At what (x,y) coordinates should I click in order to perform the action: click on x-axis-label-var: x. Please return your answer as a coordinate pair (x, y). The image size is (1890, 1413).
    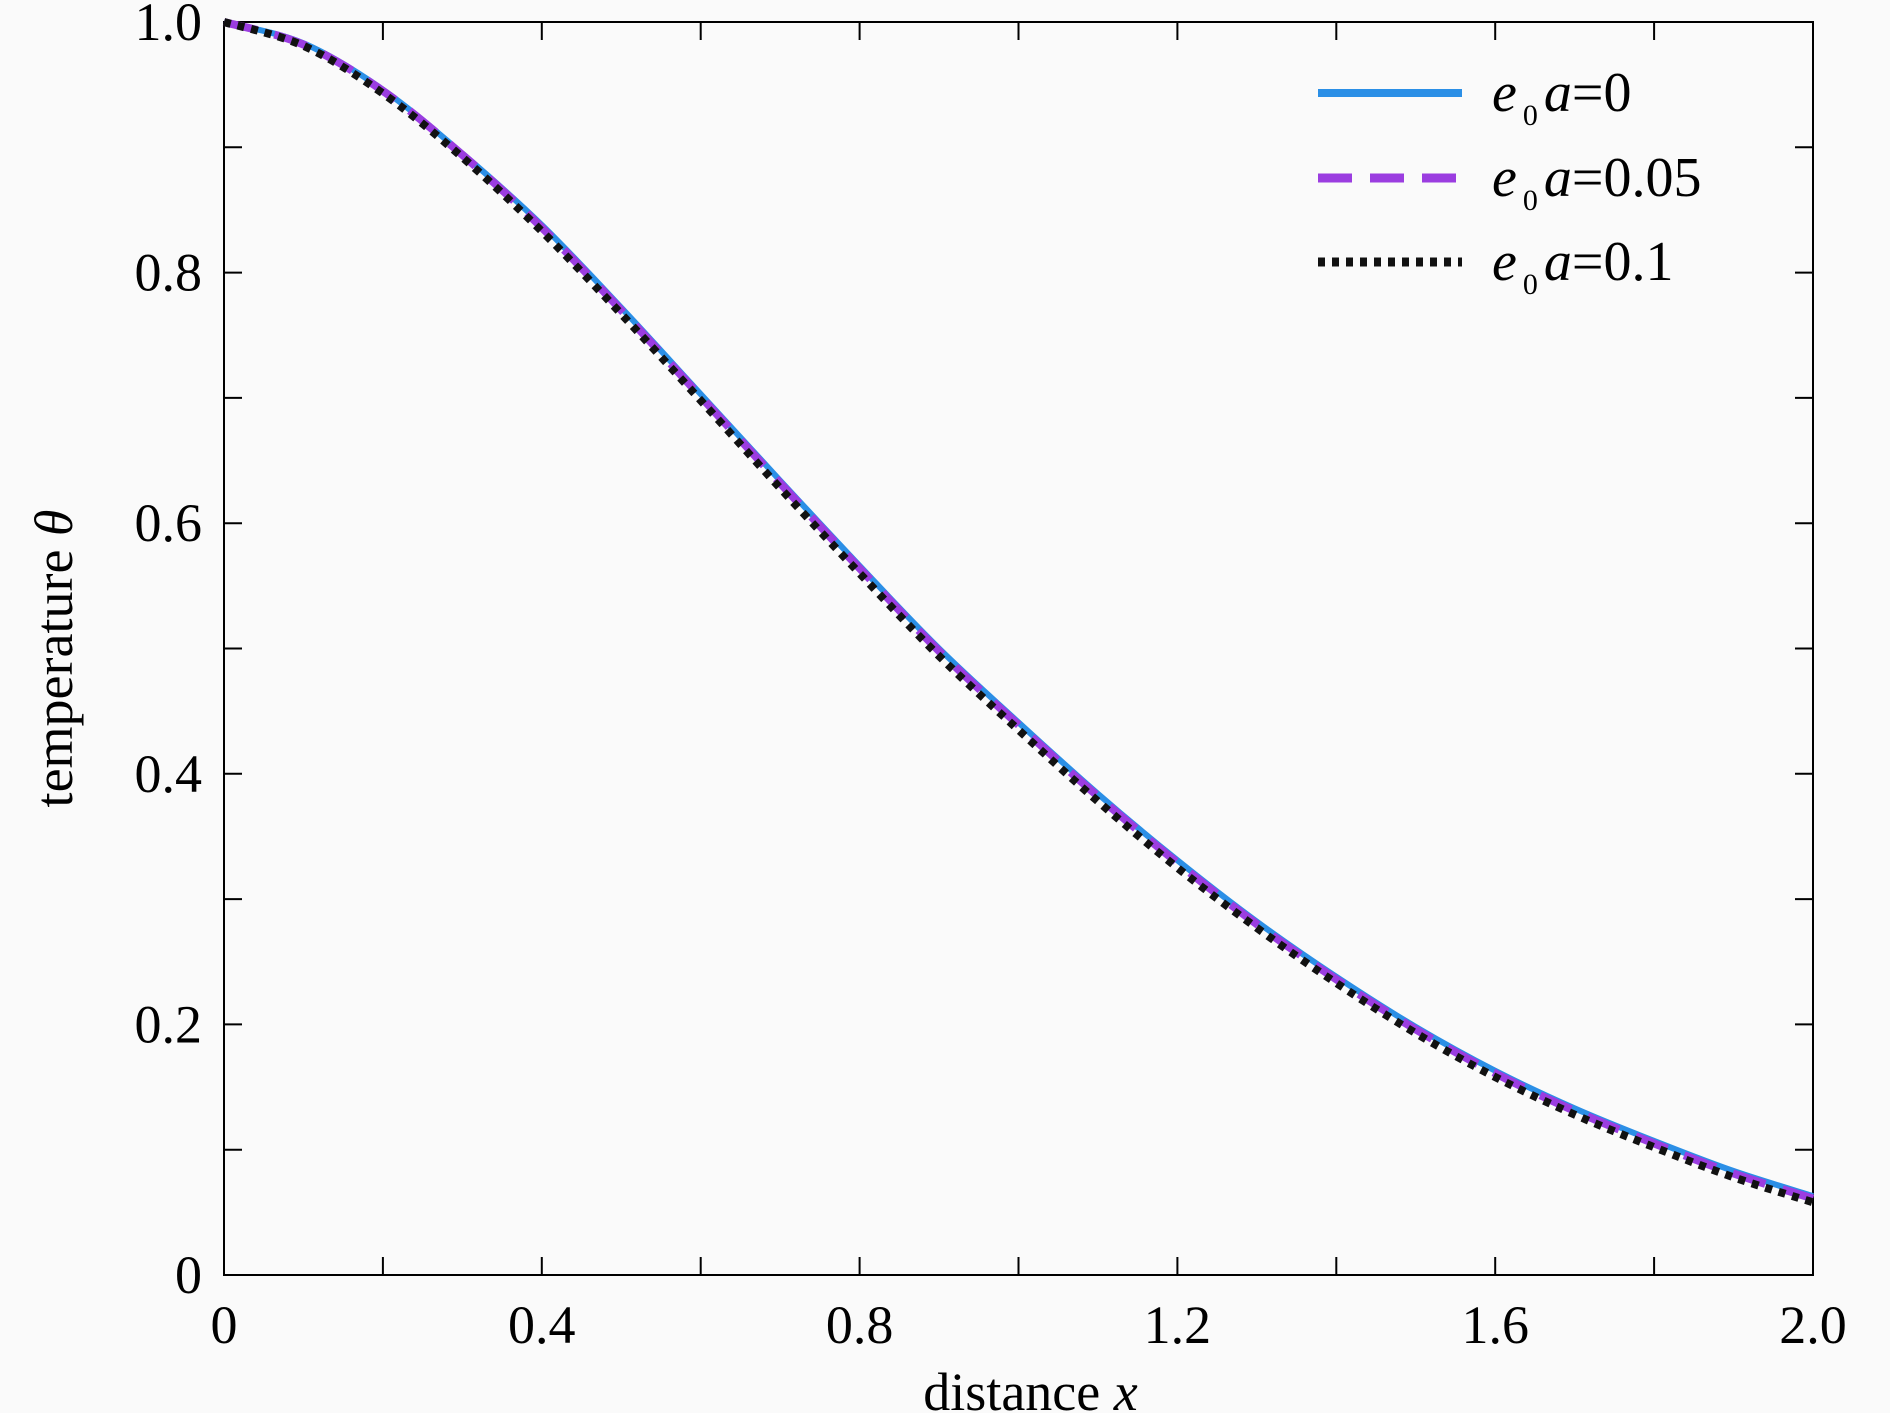
    Looking at the image, I should click on (1125, 1387).